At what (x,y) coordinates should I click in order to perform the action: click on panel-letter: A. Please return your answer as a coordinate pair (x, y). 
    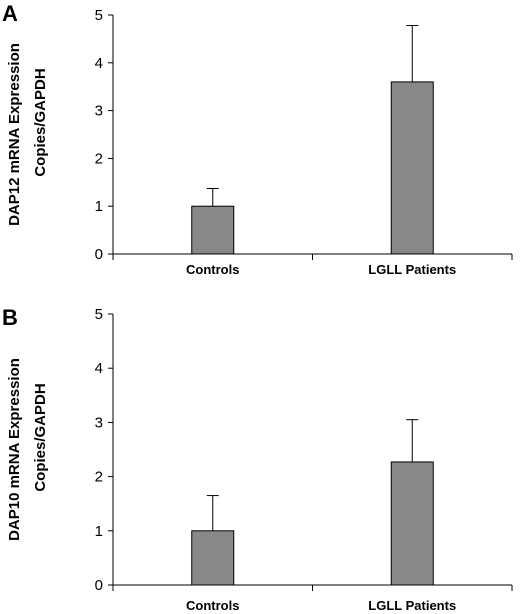
    Looking at the image, I should click on (10, 13).